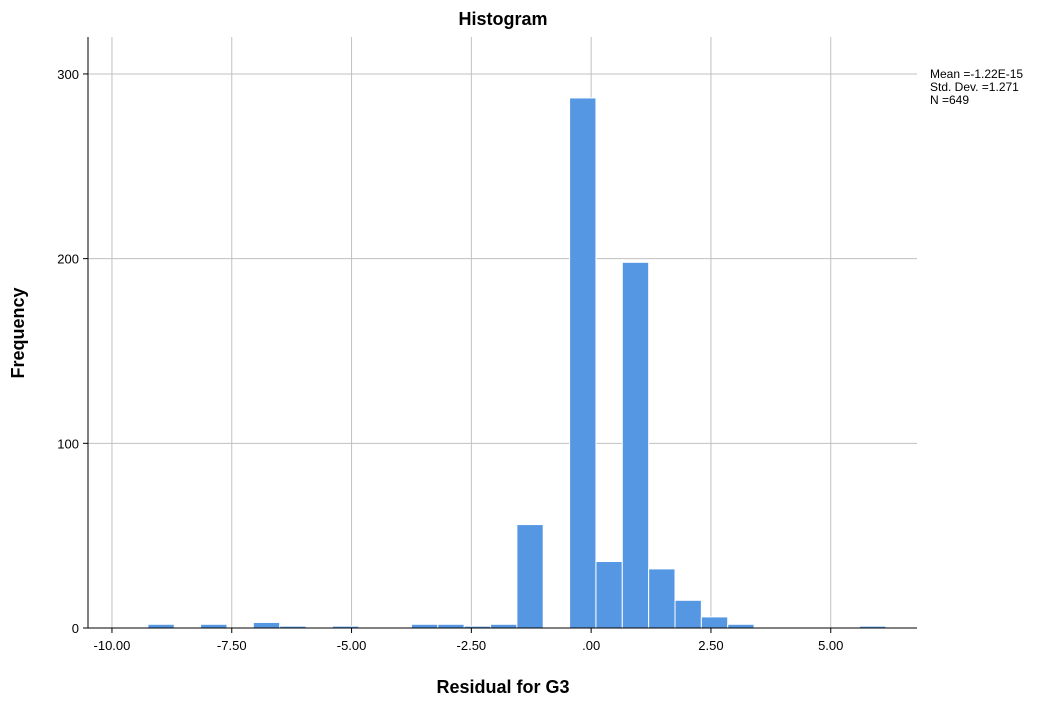 Image resolution: width=1057 pixels, height=704 pixels. What do you see at coordinates (710, 645) in the screenshot?
I see `x-tick-label: 2.50` at bounding box center [710, 645].